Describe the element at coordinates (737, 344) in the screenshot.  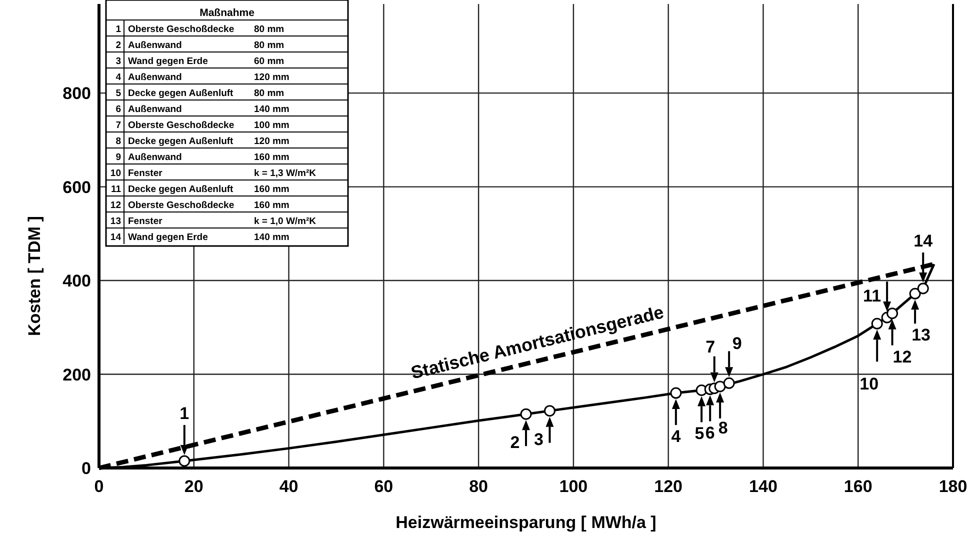
I see `annotation: 9` at that location.